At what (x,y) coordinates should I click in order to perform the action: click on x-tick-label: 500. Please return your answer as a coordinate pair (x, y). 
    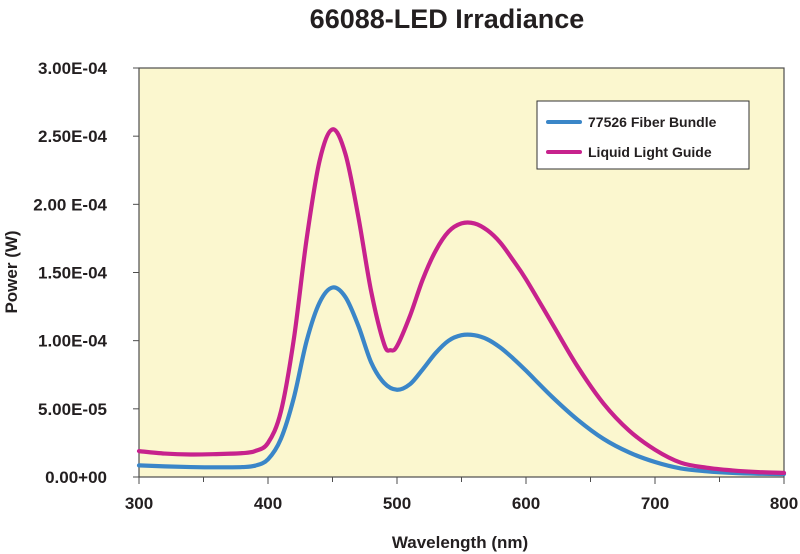
    Looking at the image, I should click on (397, 503).